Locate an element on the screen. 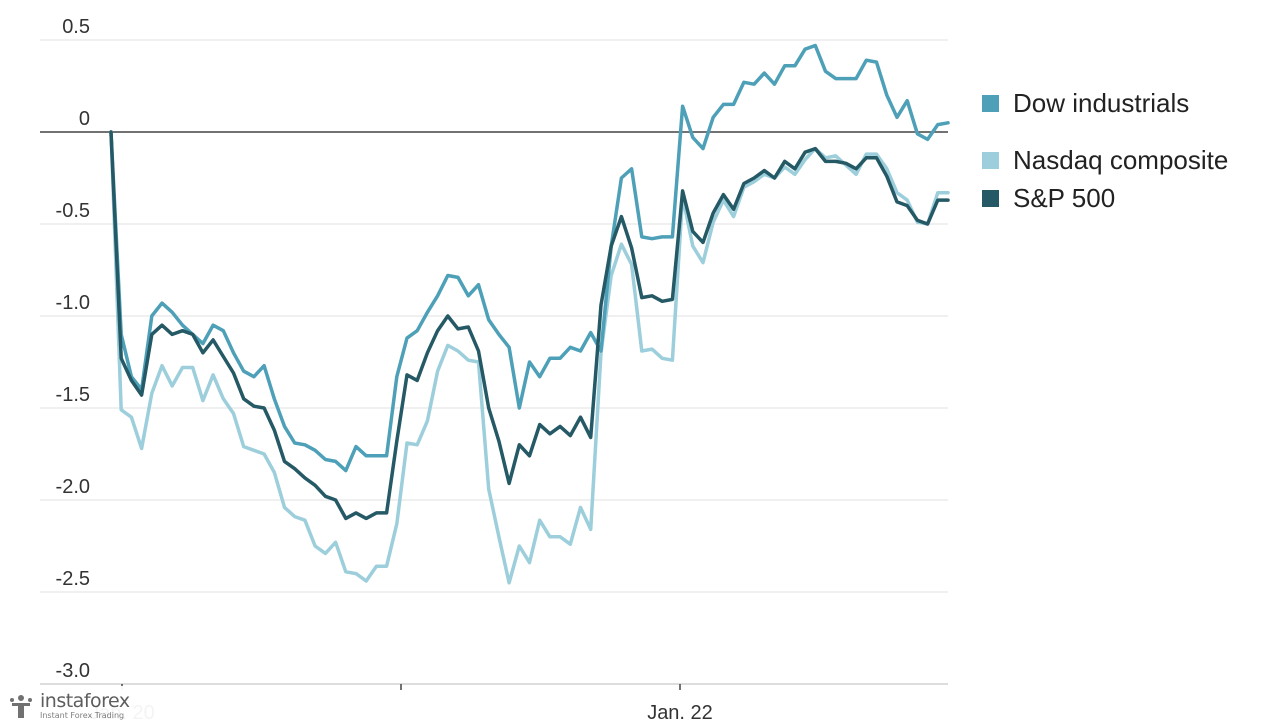 This screenshot has width=1280, height=725. legend-swatch-nasdaq is located at coordinates (990, 160).